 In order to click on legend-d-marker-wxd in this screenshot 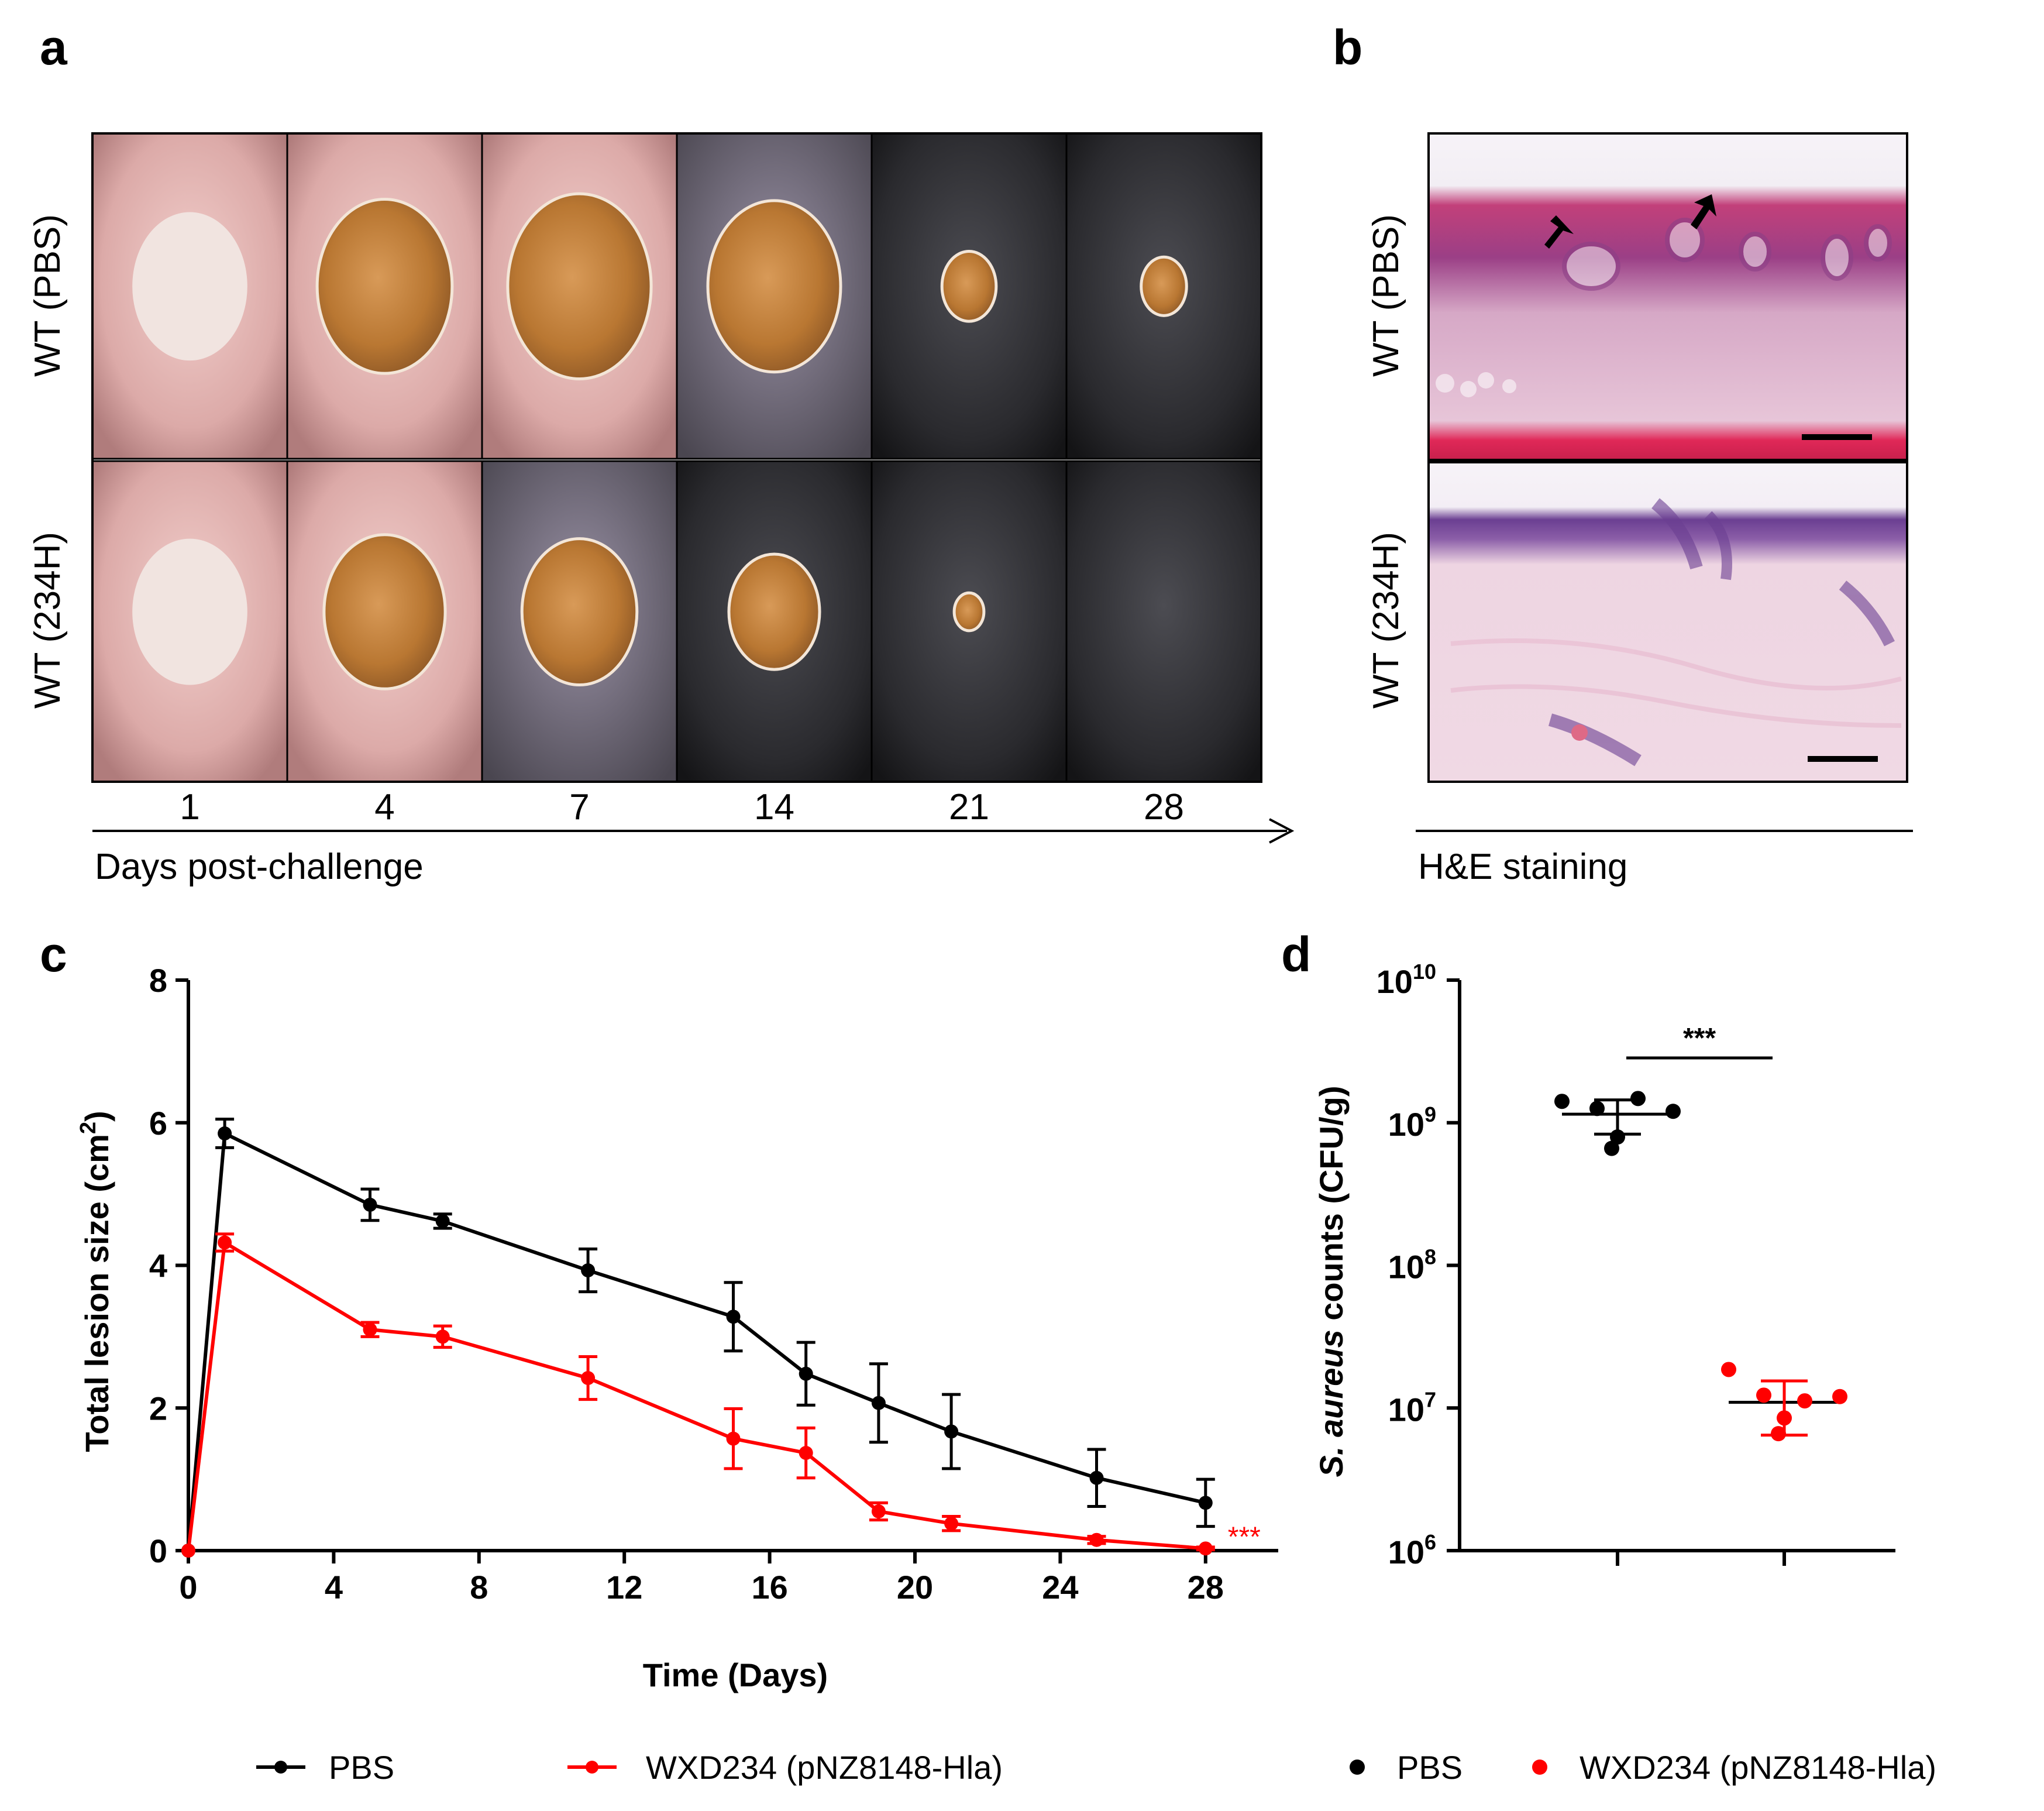, I will do `click(1540, 1767)`.